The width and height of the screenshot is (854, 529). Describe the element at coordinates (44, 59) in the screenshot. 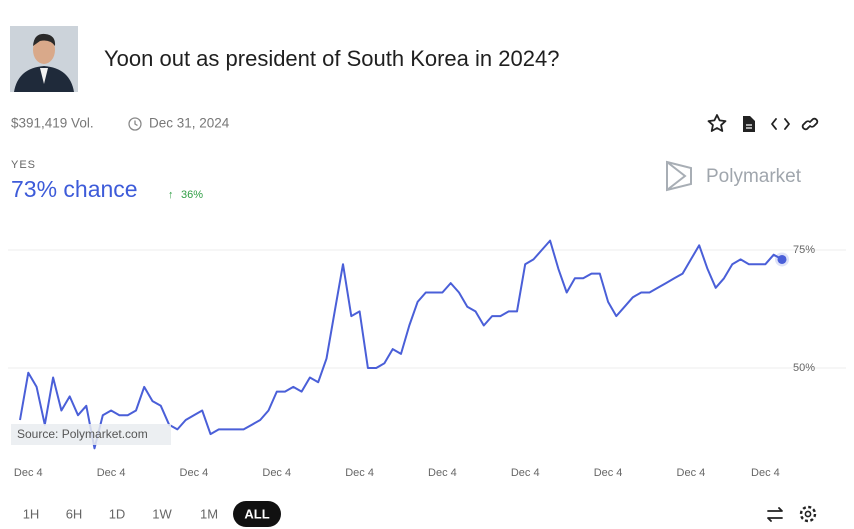

I see `market-image` at that location.